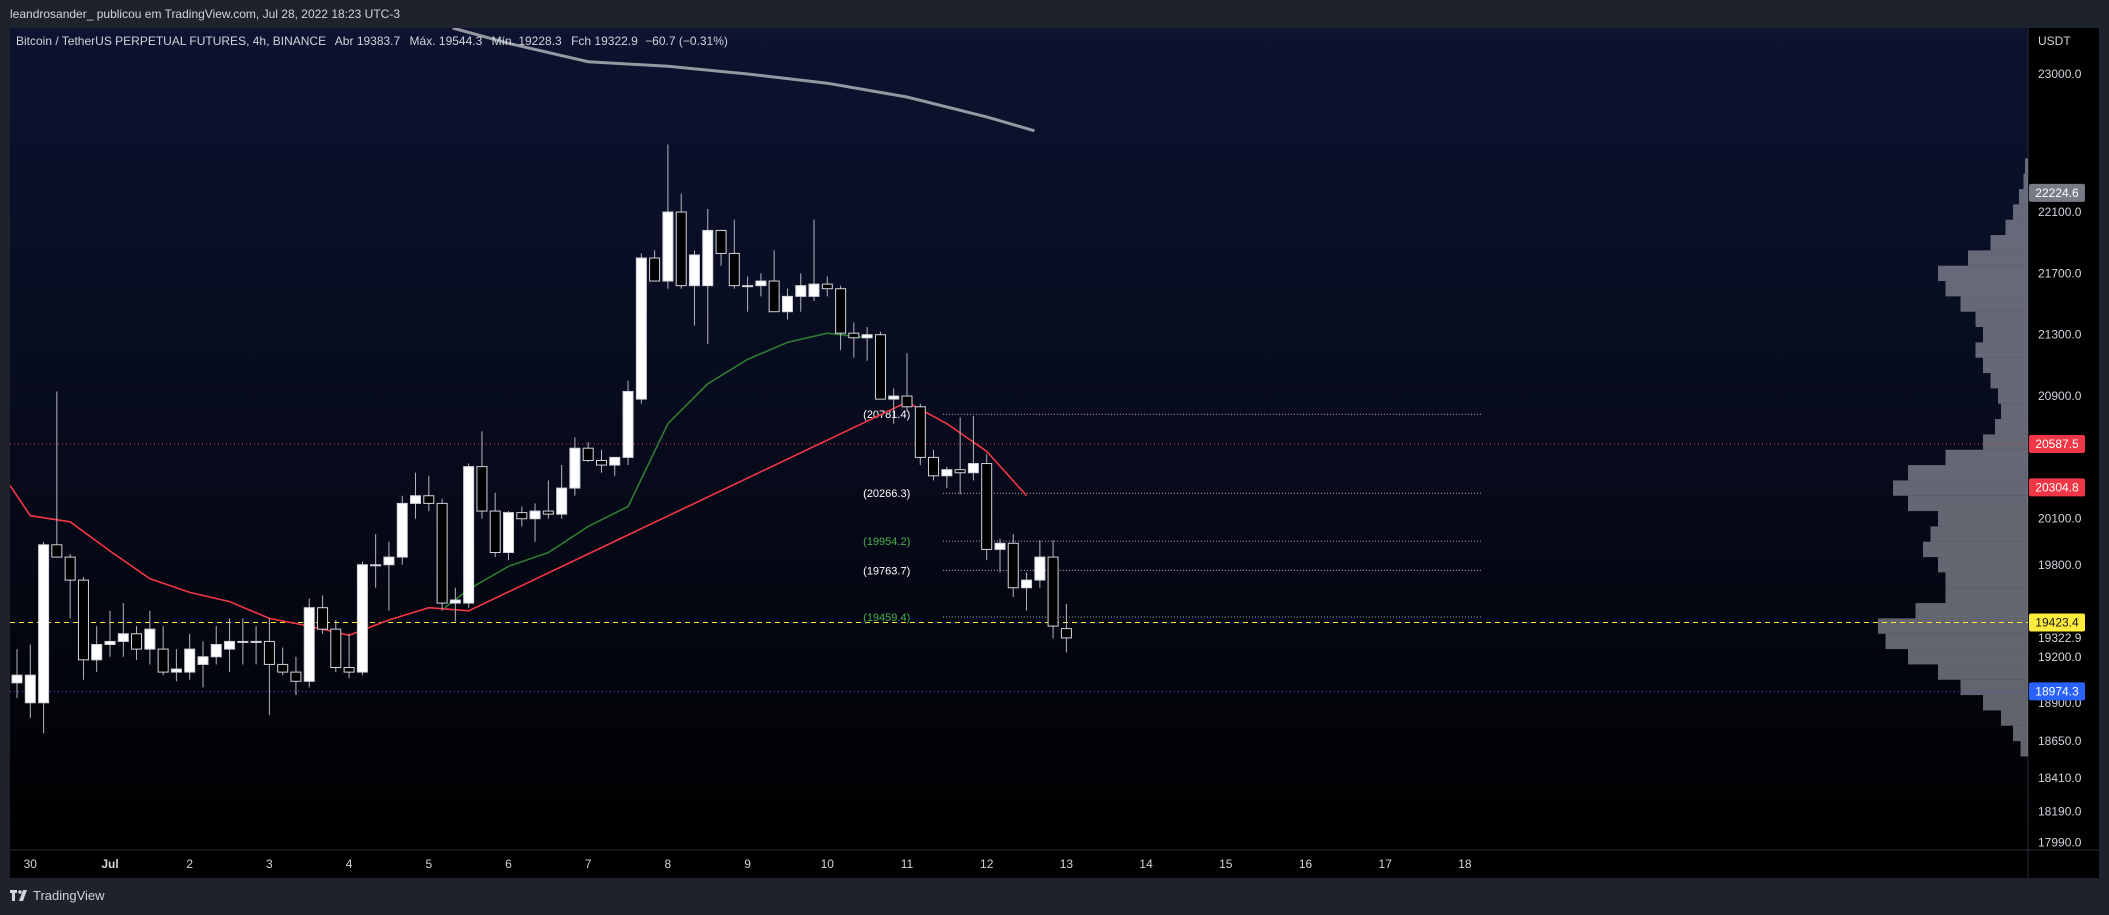  What do you see at coordinates (1953, 457) in the screenshot?
I see `volume-profile` at bounding box center [1953, 457].